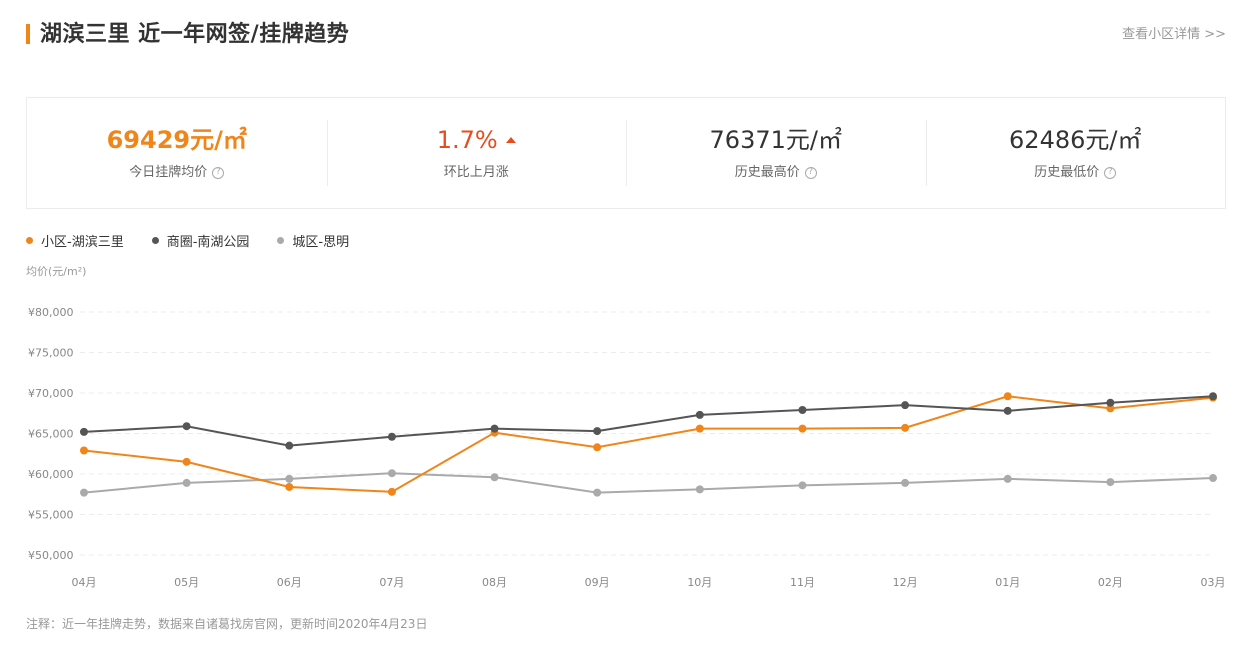 This screenshot has width=1246, height=655. I want to click on legend-label: 城区-思明, so click(321, 242).